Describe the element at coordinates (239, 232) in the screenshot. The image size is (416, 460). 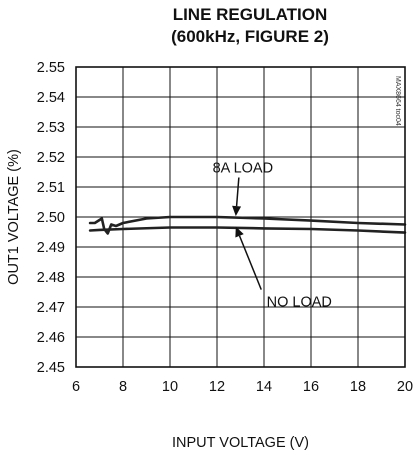
I see `no-load-arrow-head` at that location.